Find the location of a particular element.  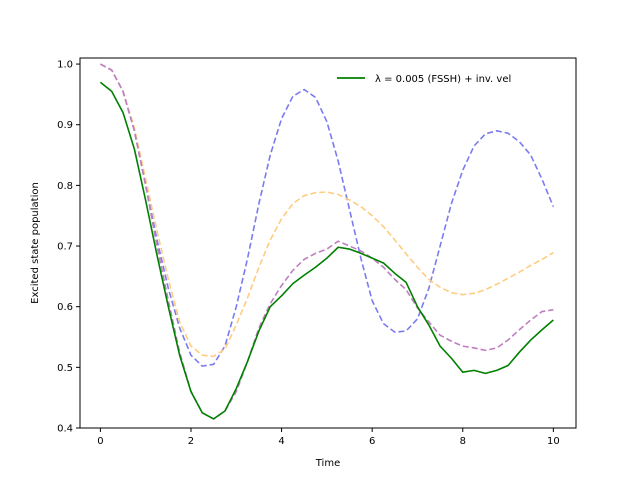

y-tick-label: 0.7 is located at coordinates (65, 247).